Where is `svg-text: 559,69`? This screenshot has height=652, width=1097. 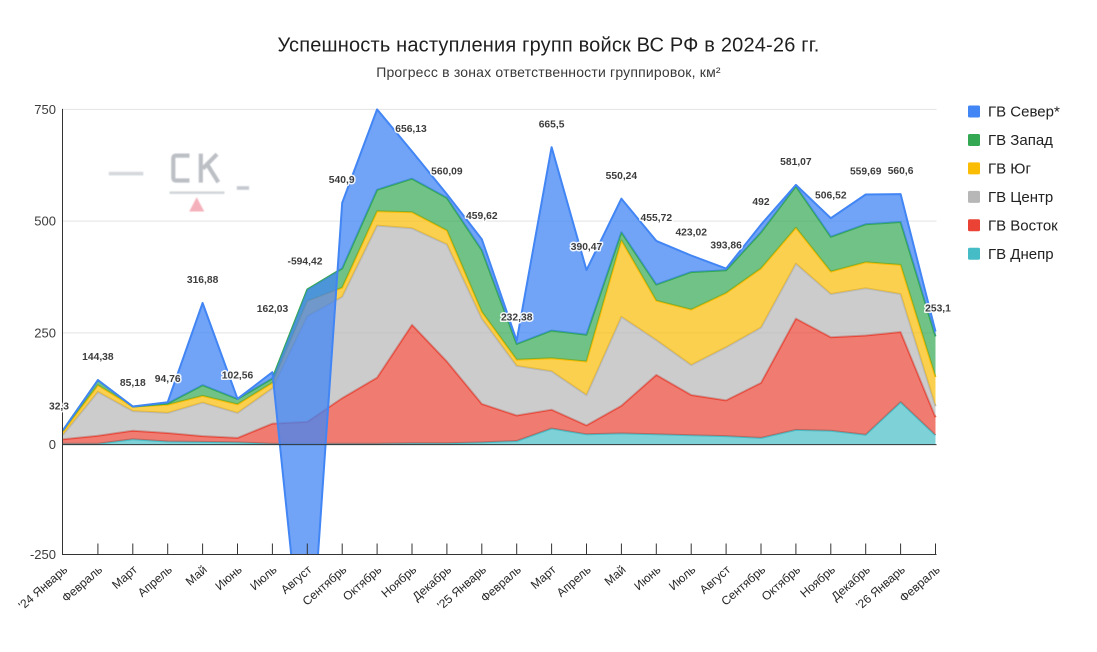 svg-text: 559,69 is located at coordinates (866, 172).